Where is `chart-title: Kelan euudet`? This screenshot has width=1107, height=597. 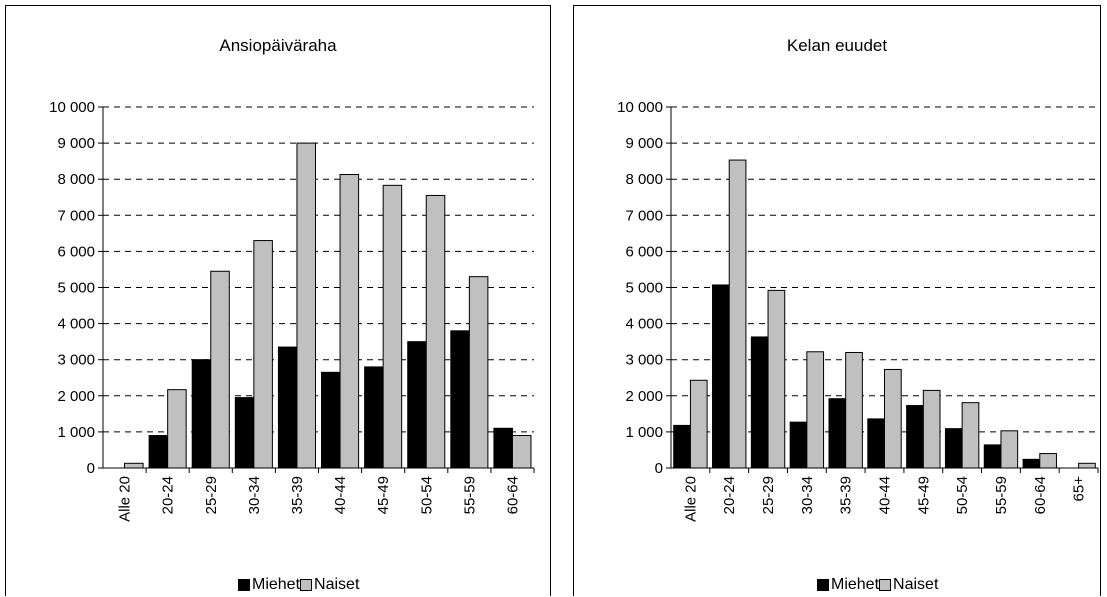 chart-title: Kelan euudet is located at coordinates (837, 45).